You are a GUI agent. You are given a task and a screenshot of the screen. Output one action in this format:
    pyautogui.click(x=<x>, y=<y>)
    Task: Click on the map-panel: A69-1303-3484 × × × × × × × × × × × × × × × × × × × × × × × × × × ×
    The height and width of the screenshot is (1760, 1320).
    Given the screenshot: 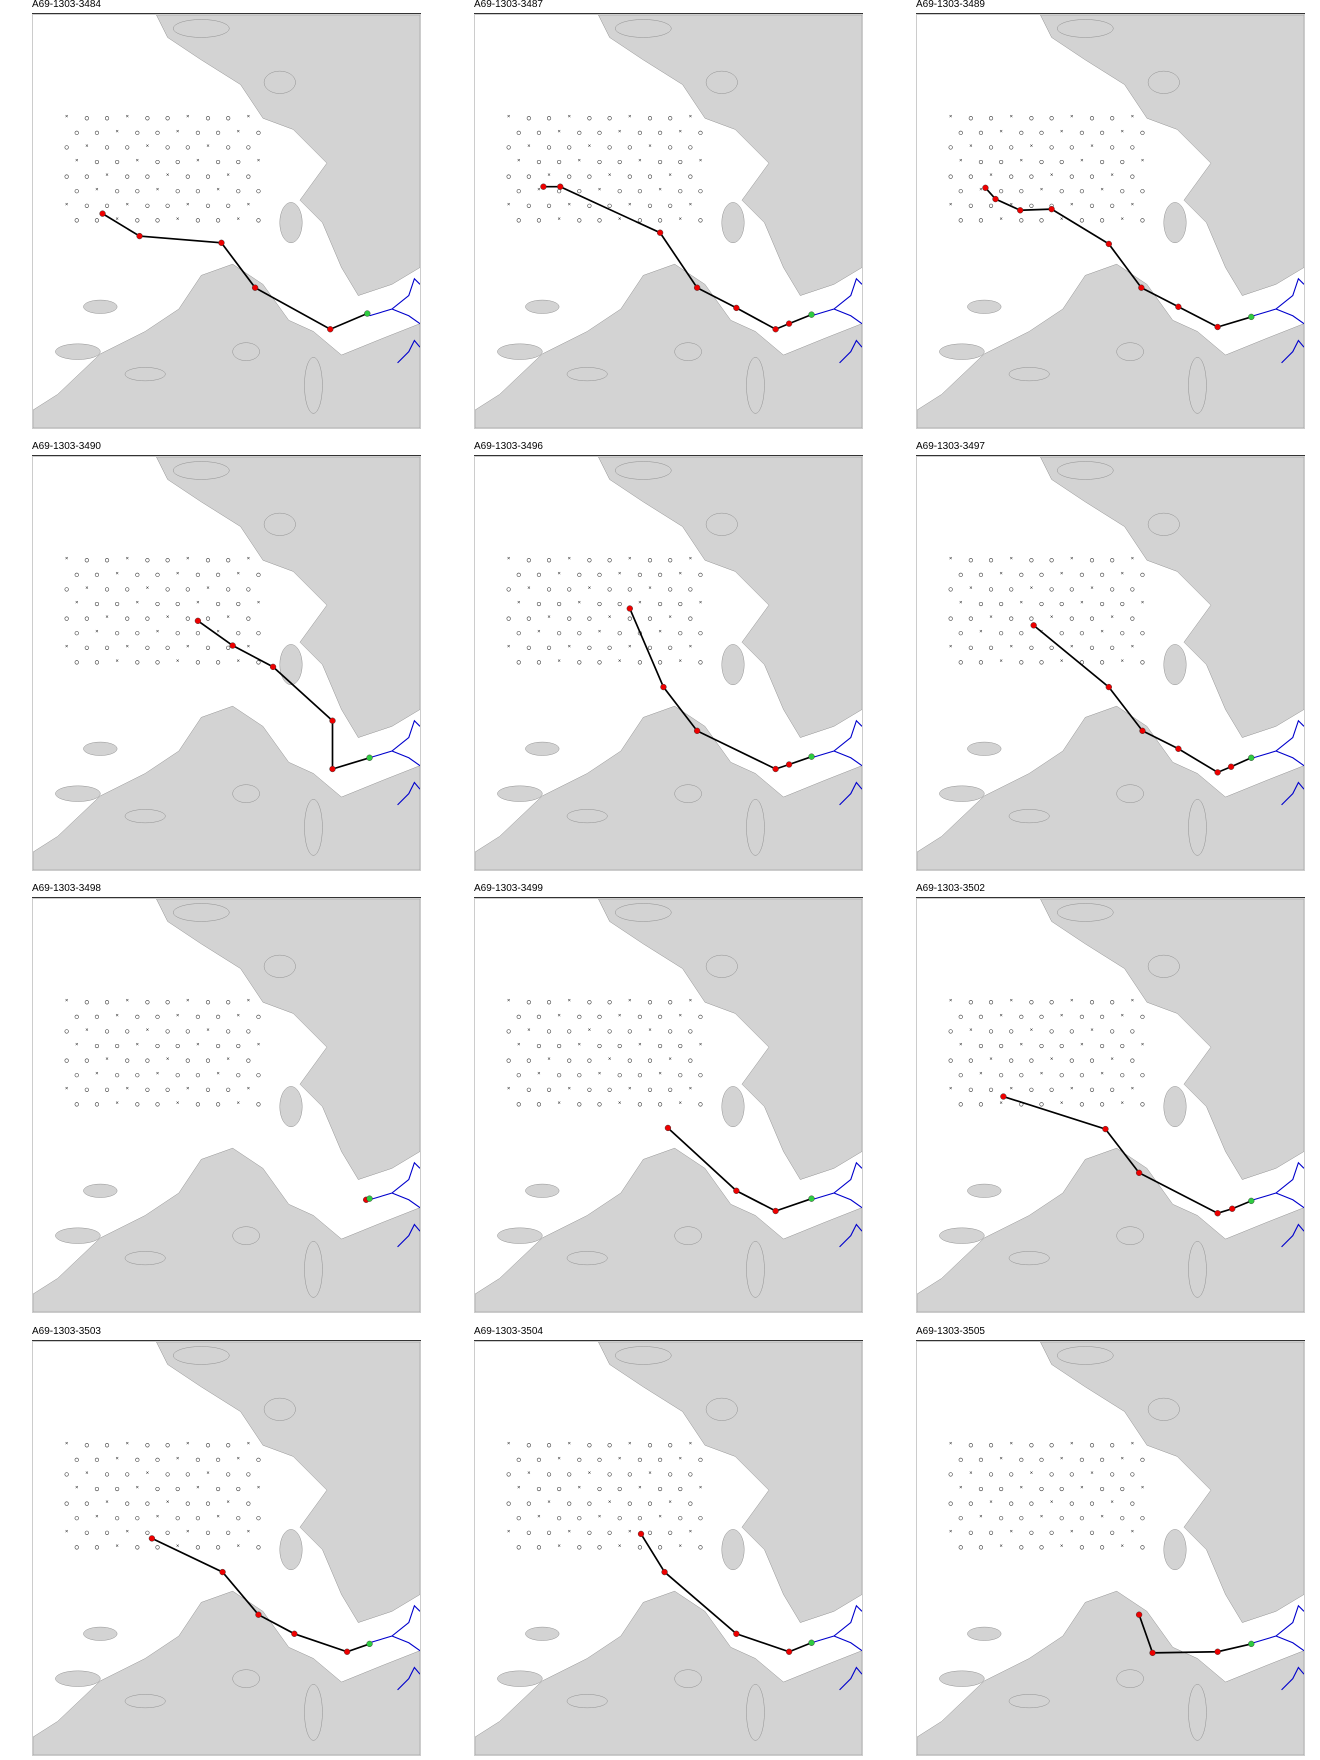 What is the action you would take?
    pyautogui.click(x=226, y=214)
    